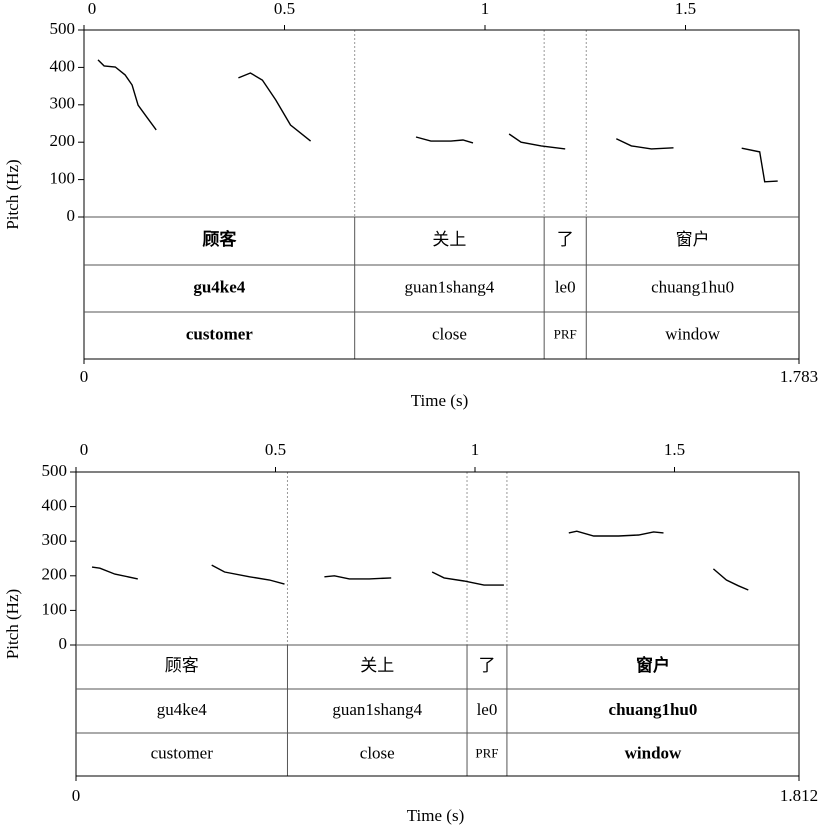 The width and height of the screenshot is (829, 827). Describe the element at coordinates (799, 376) in the screenshot. I see `x-end-label: 1.783` at that location.